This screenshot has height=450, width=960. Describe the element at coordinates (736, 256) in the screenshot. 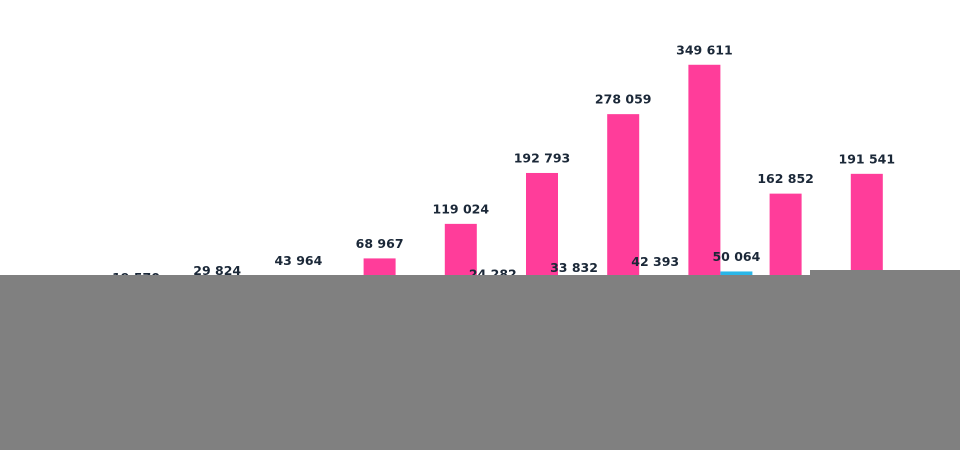

I see `value-label: 50 064` at that location.